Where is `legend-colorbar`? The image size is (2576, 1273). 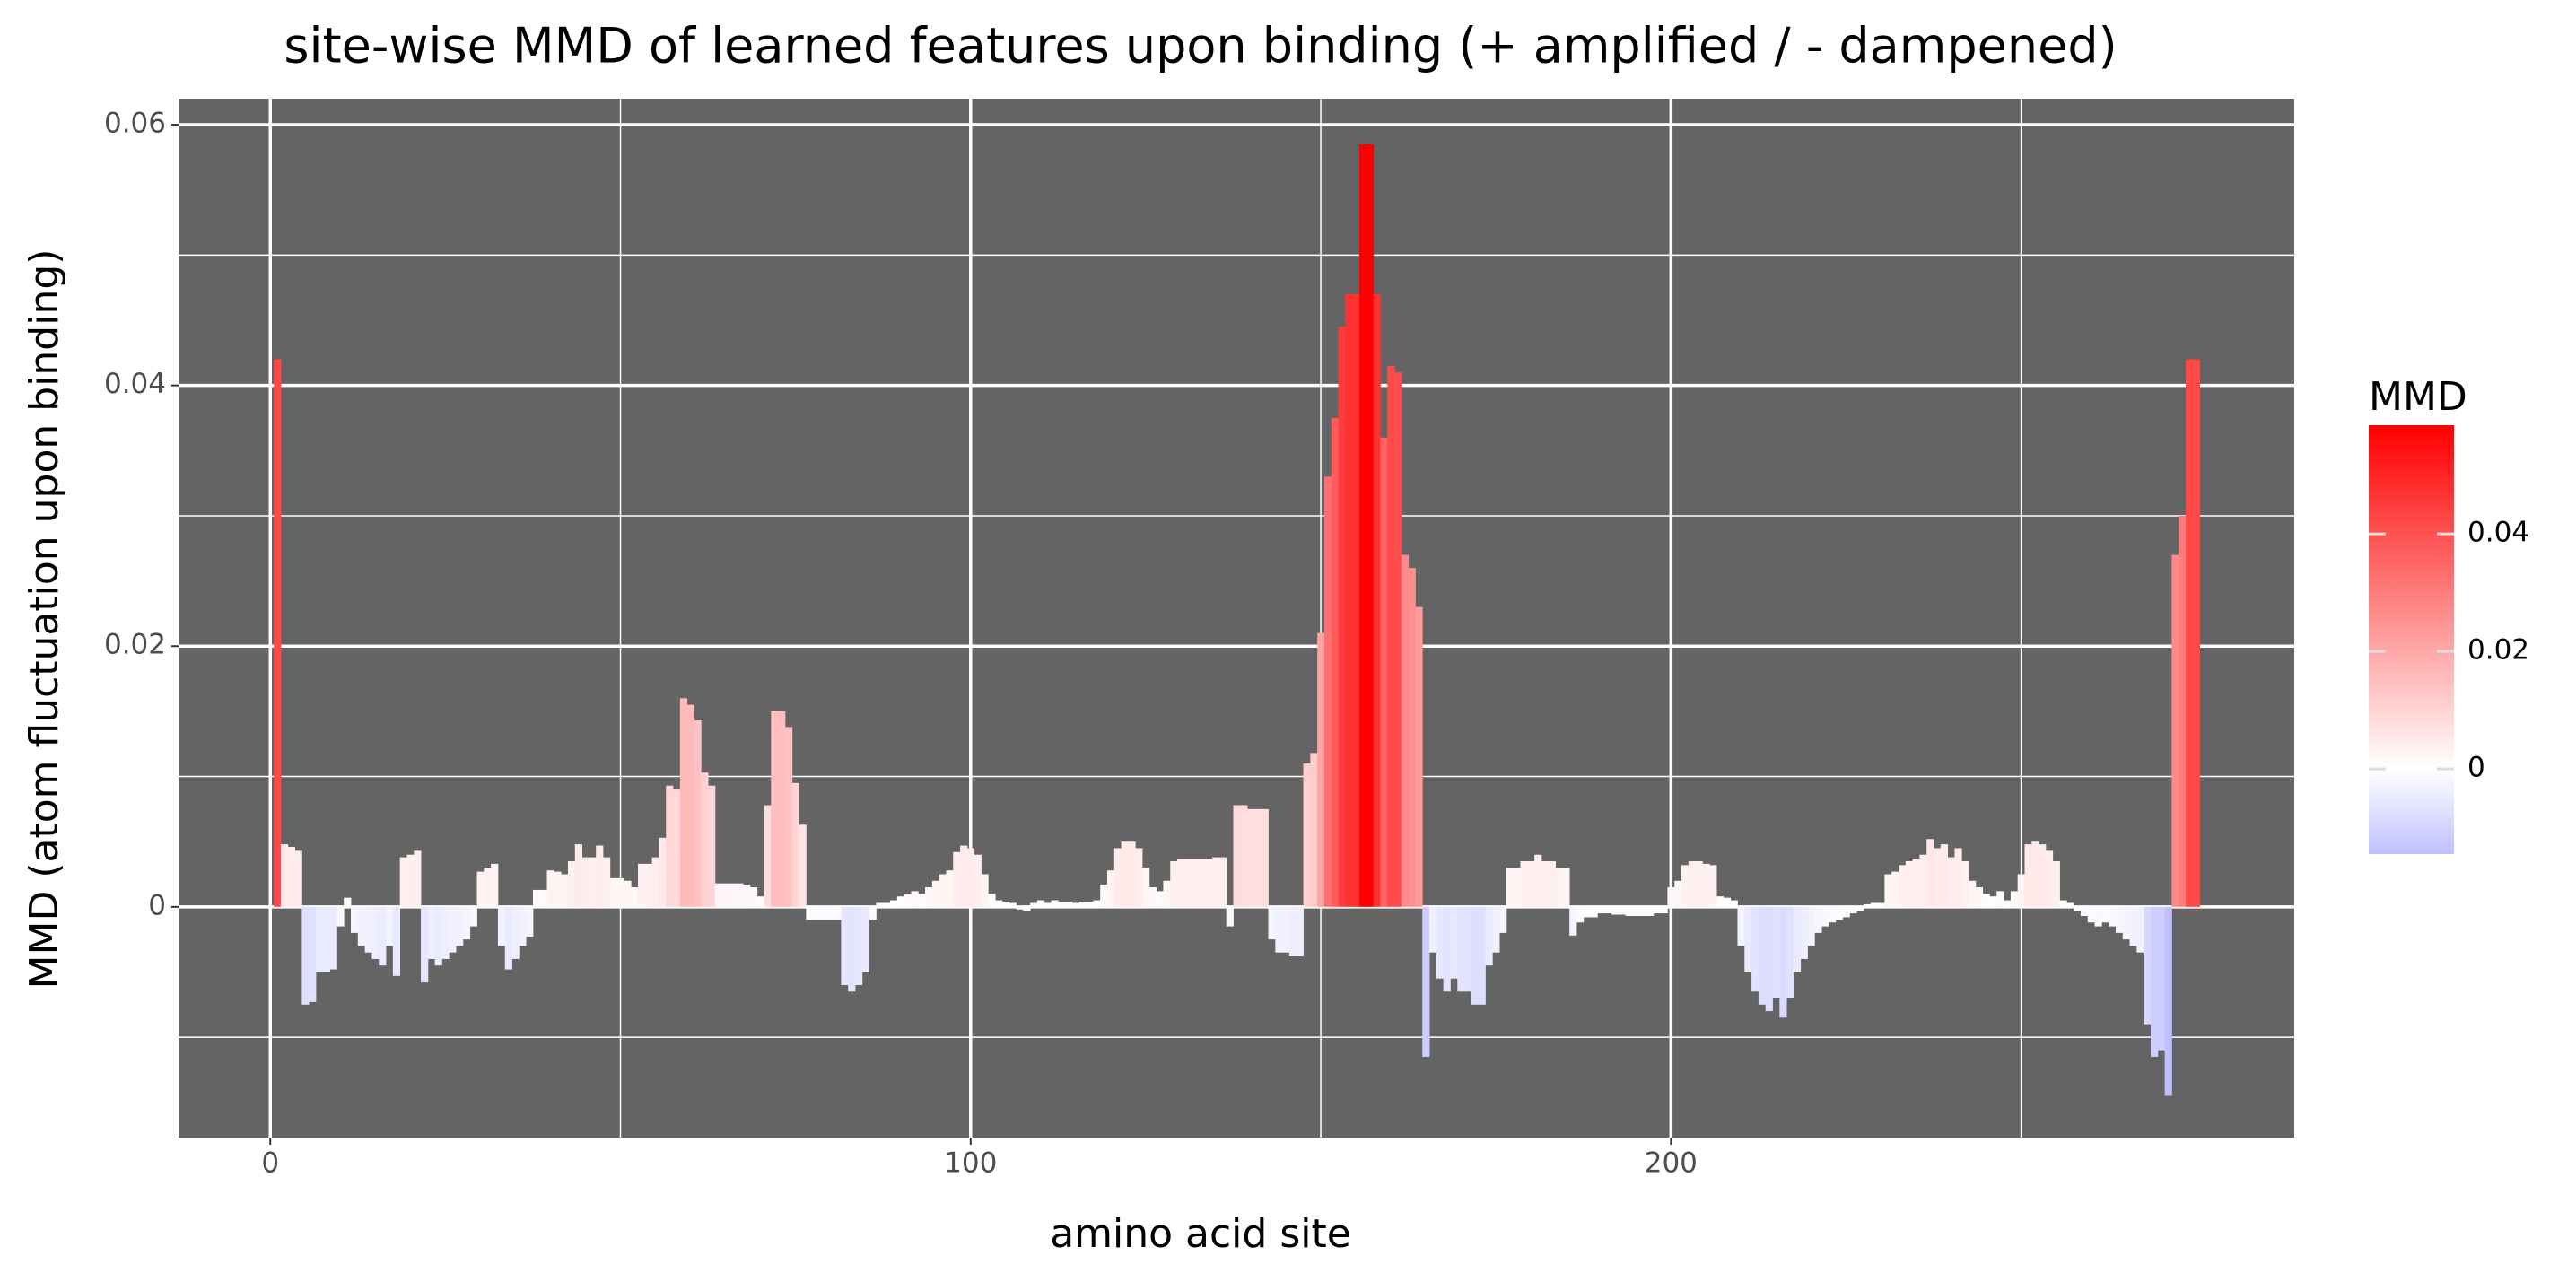 legend-colorbar is located at coordinates (2412, 639).